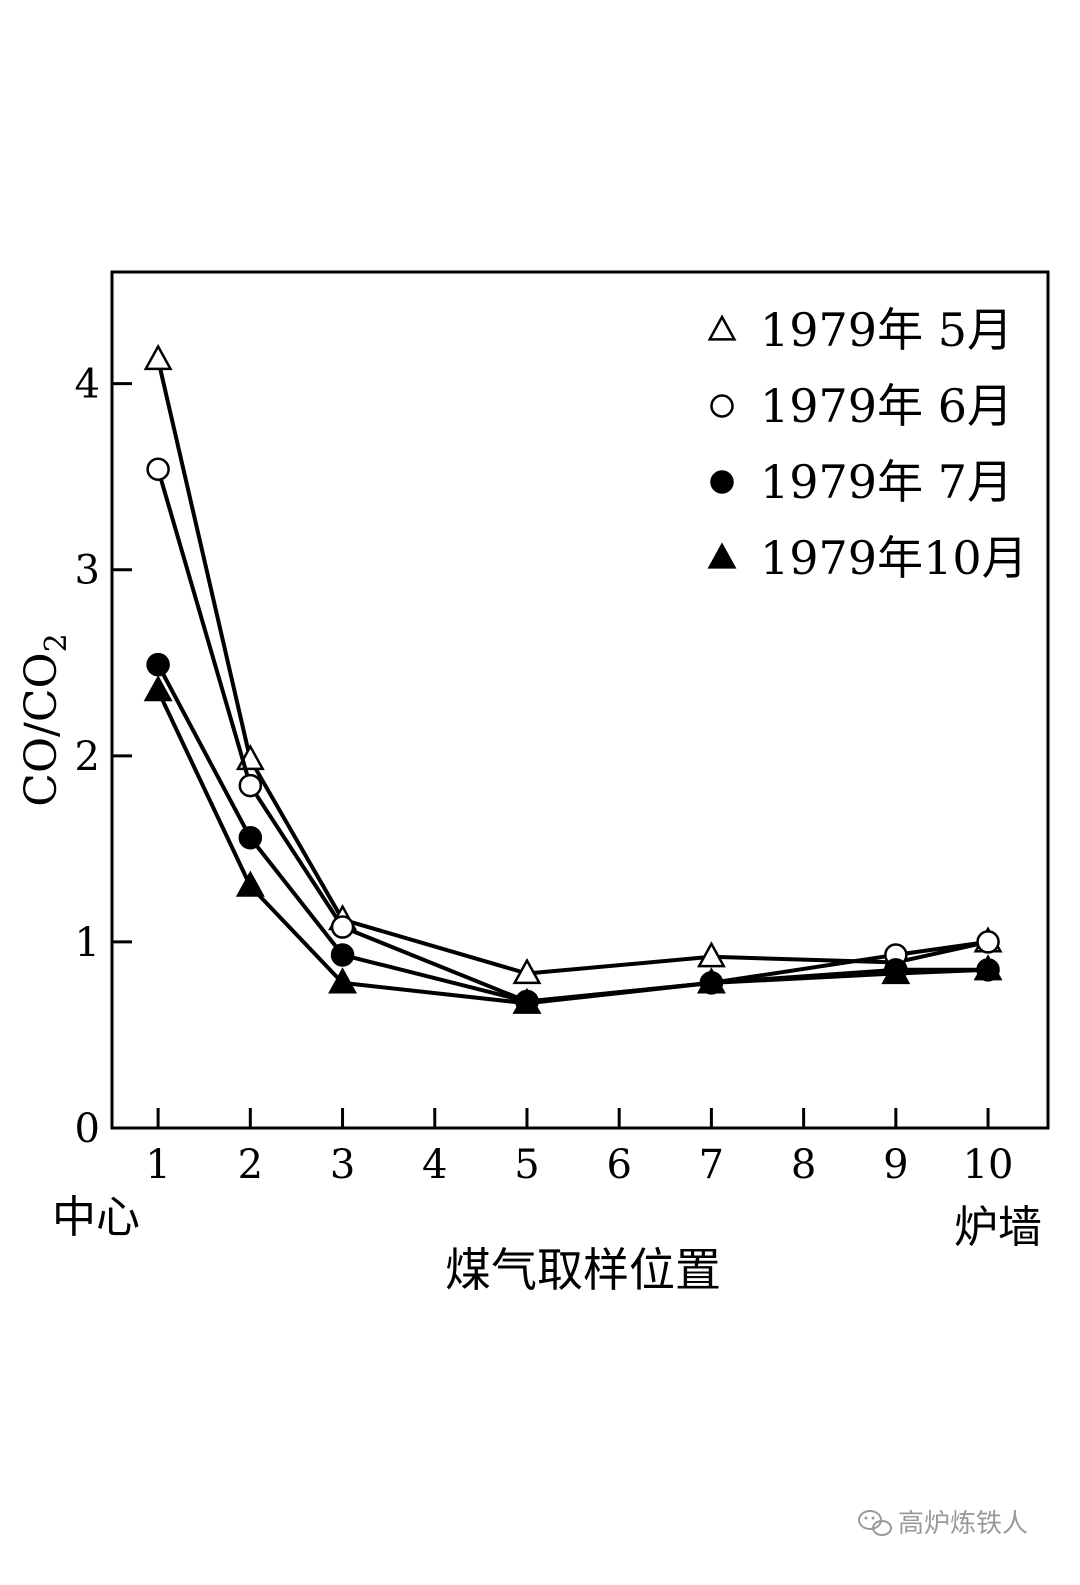 This screenshot has height=1585, width=1080. What do you see at coordinates (867, 444) in the screenshot?
I see `legend: 1979年 5月 1979年 6月 1979年 7月 1979年10月` at bounding box center [867, 444].